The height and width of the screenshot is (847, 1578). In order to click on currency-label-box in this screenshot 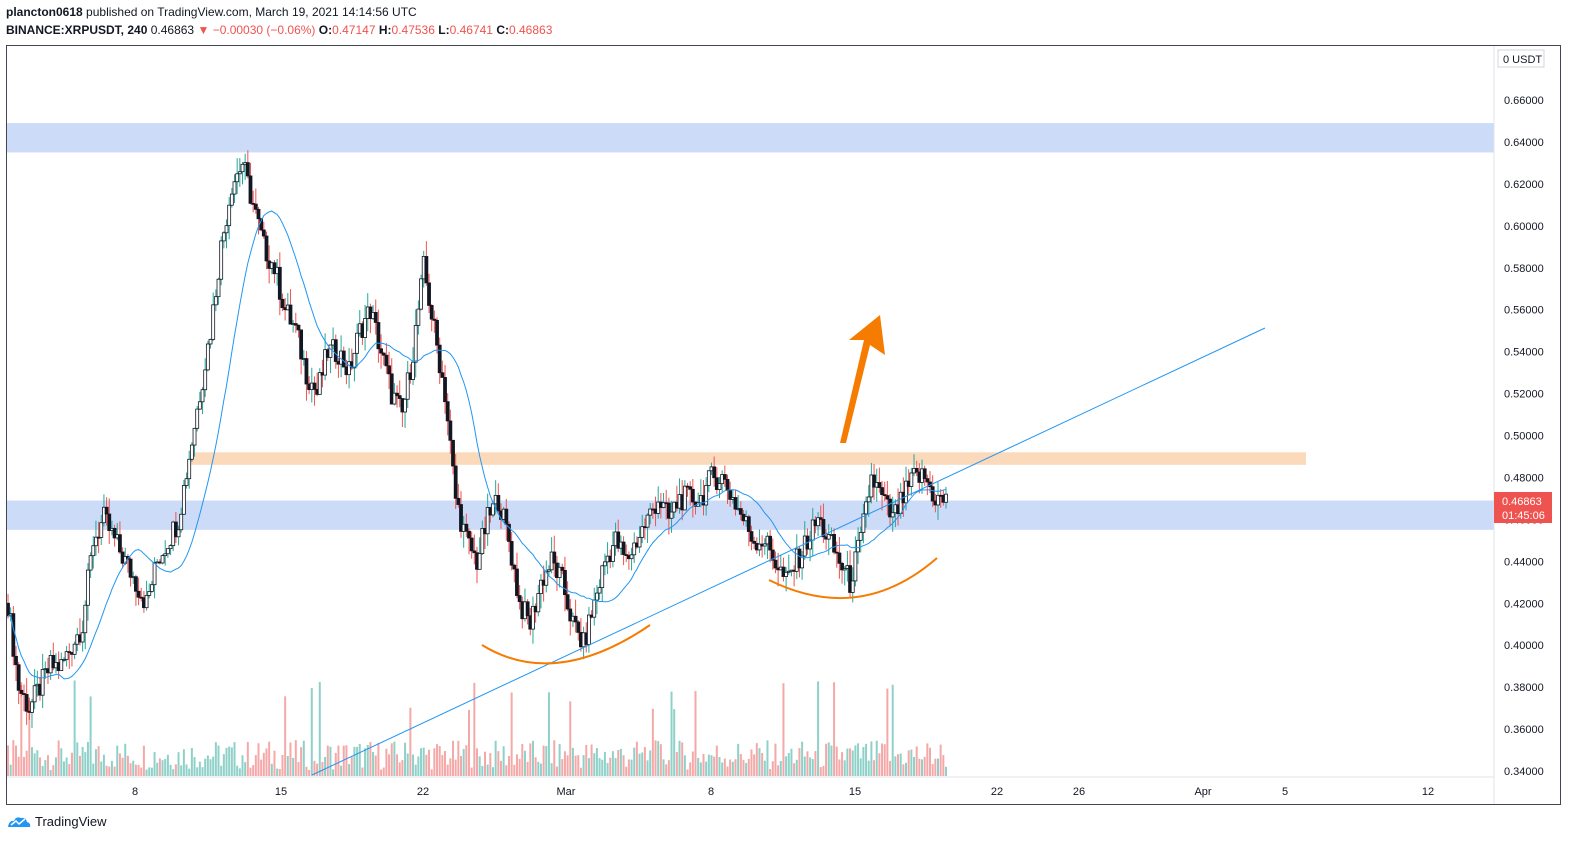, I will do `click(1521, 58)`.